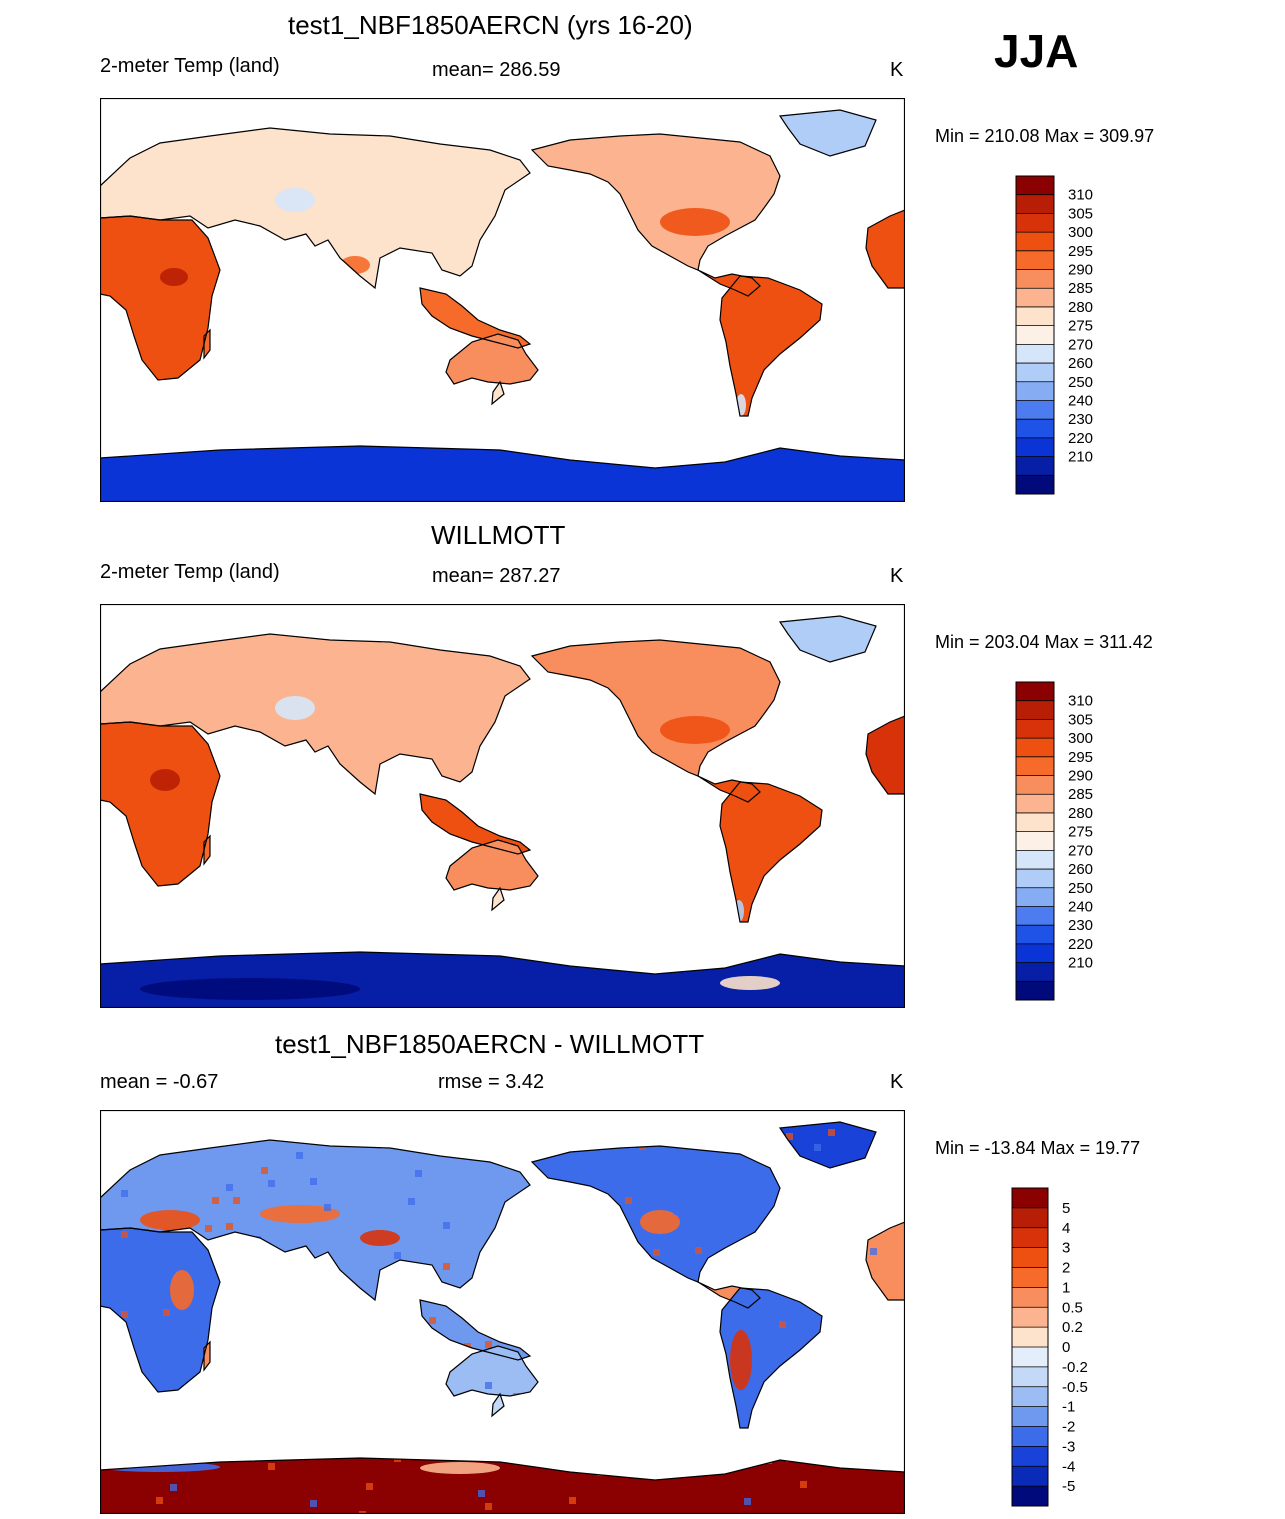 This screenshot has height=1519, width=1285. I want to click on namerica-detail, so click(695, 730).